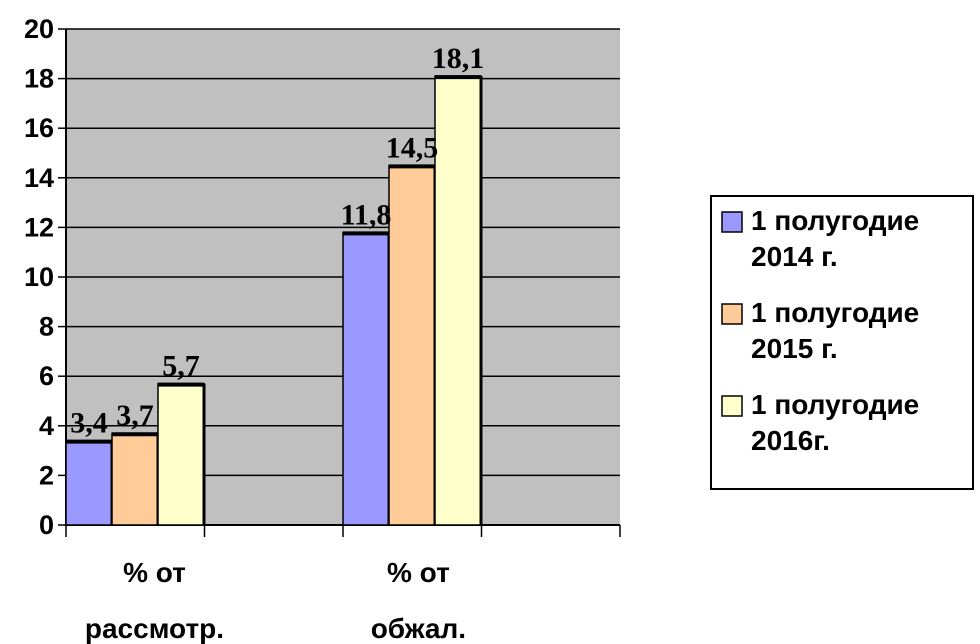 The width and height of the screenshot is (980, 644). I want to click on data-label: 5,7, so click(181, 366).